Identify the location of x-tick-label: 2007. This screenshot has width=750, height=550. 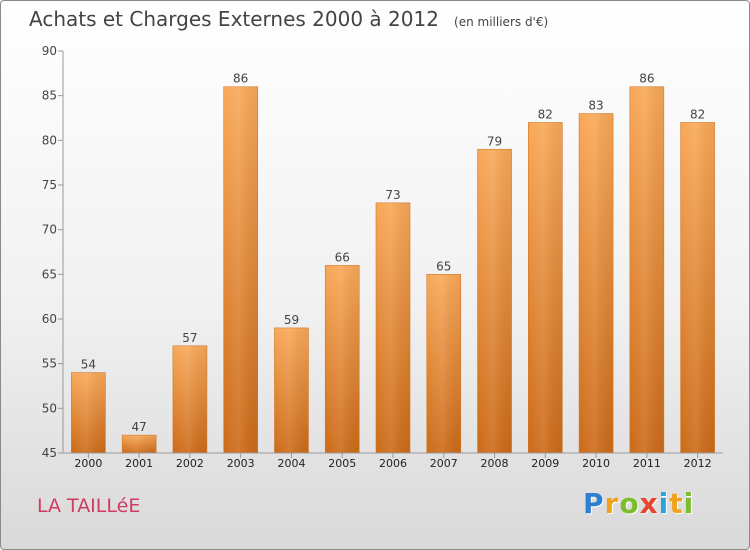
(444, 463).